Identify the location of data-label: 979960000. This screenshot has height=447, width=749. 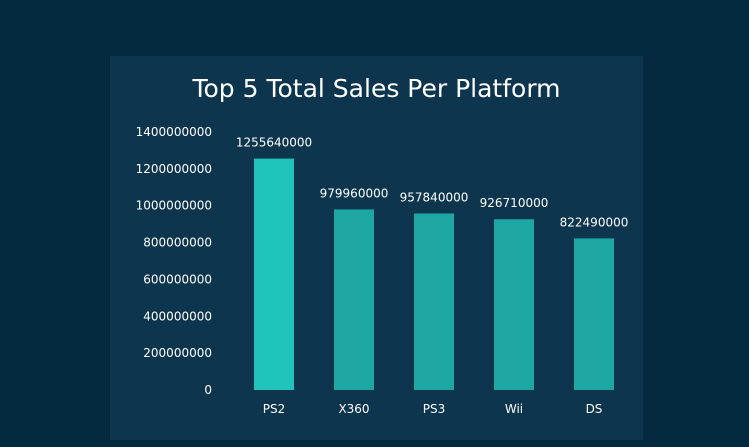
(354, 193).